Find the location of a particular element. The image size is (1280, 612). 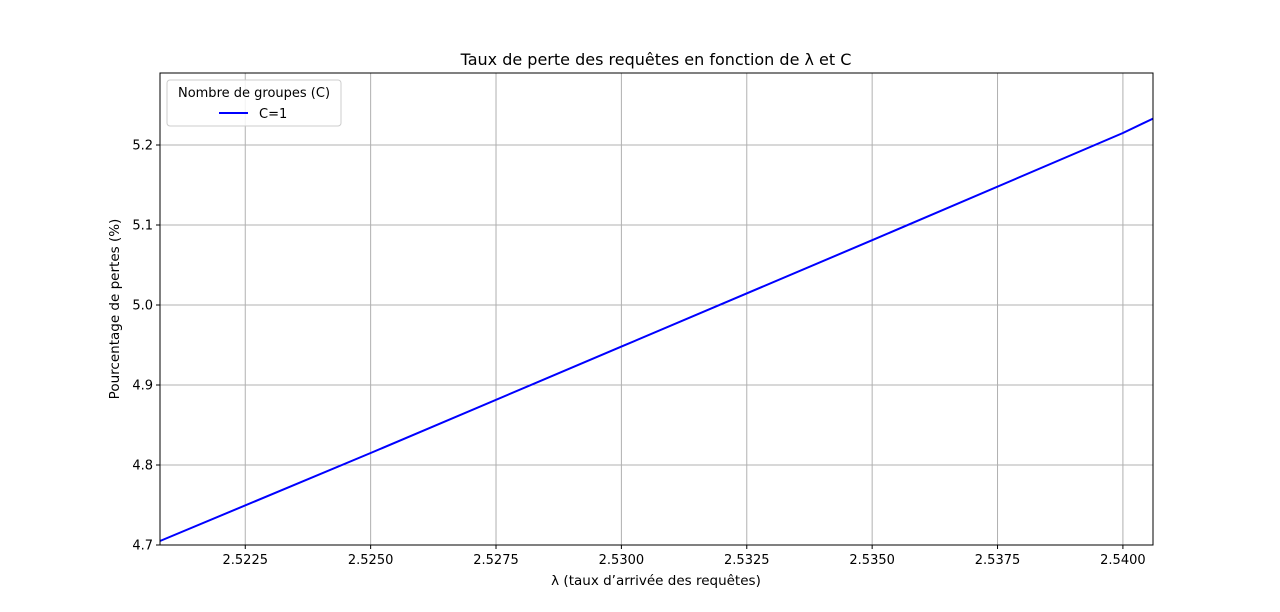

x-tick-label: 2.5375 is located at coordinates (998, 560).